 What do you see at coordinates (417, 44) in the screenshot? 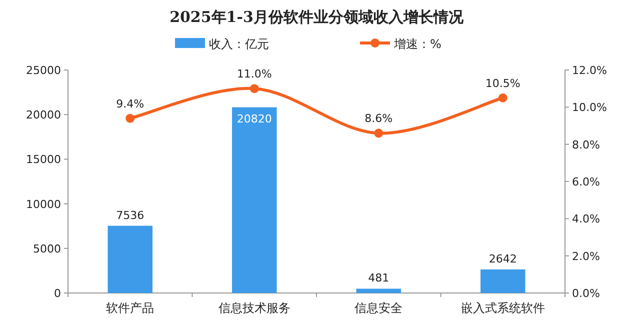
I see `legend-label: 增速：%` at bounding box center [417, 44].